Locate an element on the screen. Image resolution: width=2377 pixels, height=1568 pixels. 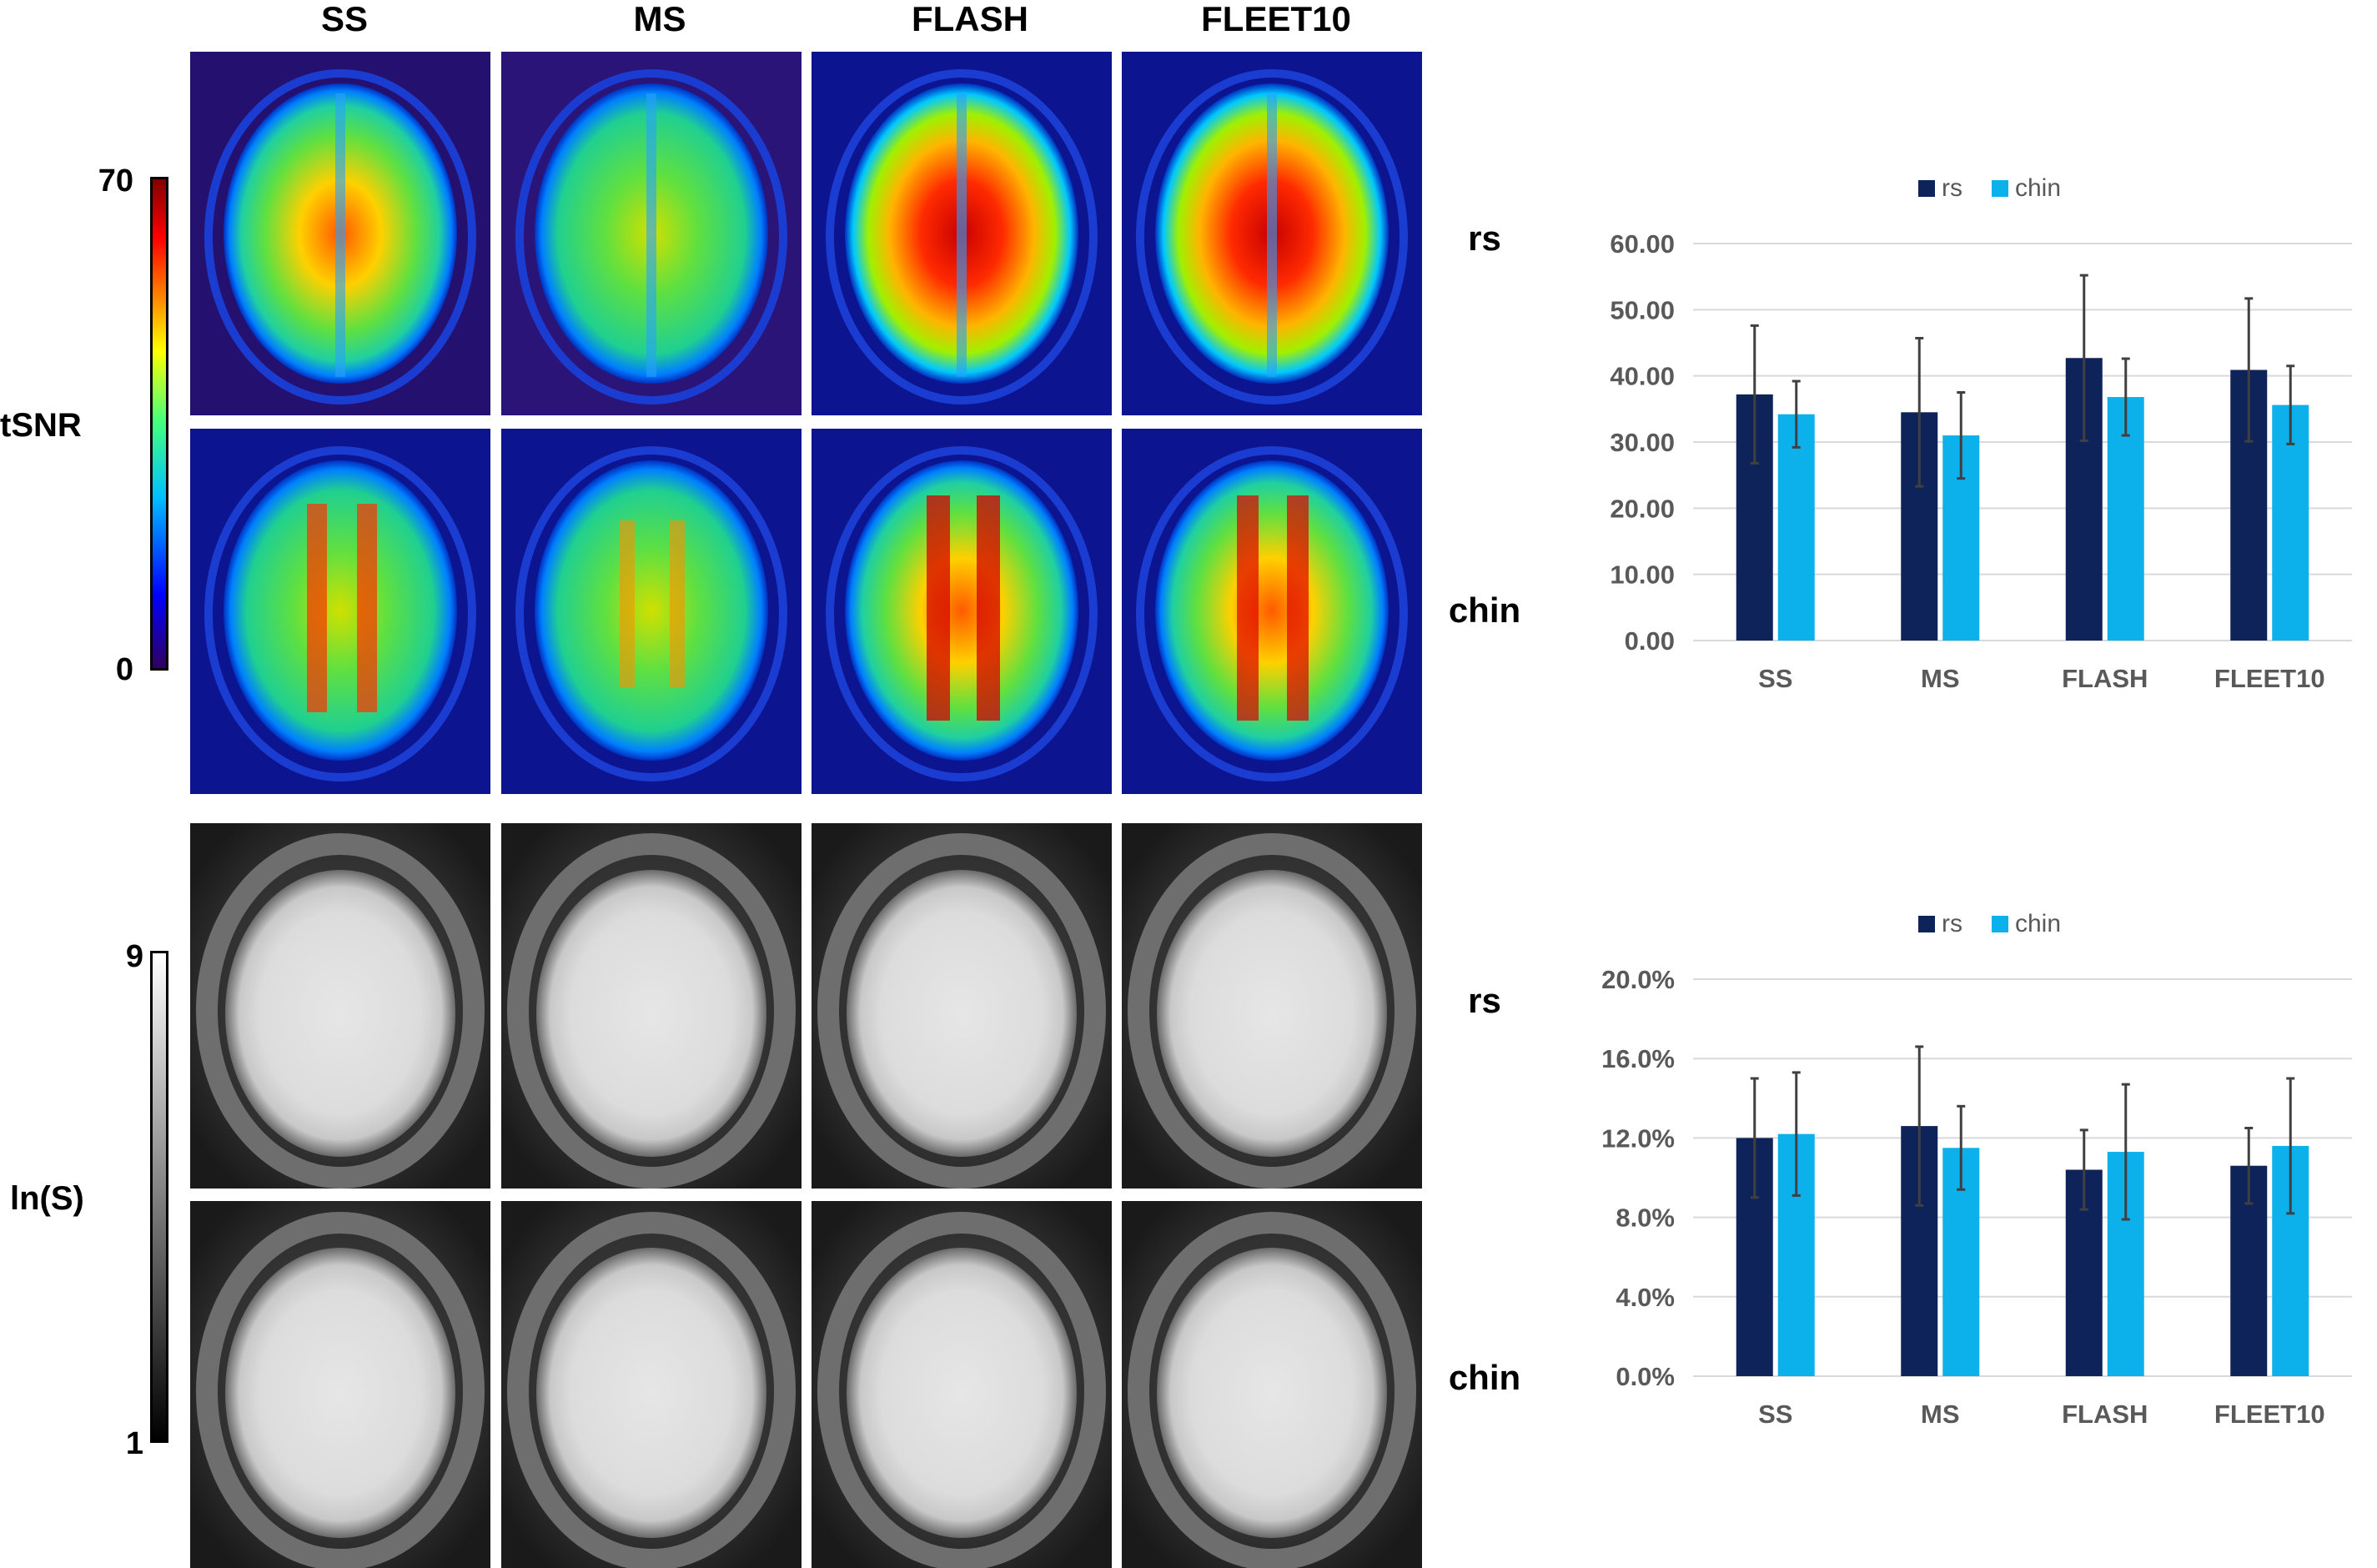
lns-min-label: 1 is located at coordinates (134, 1443).